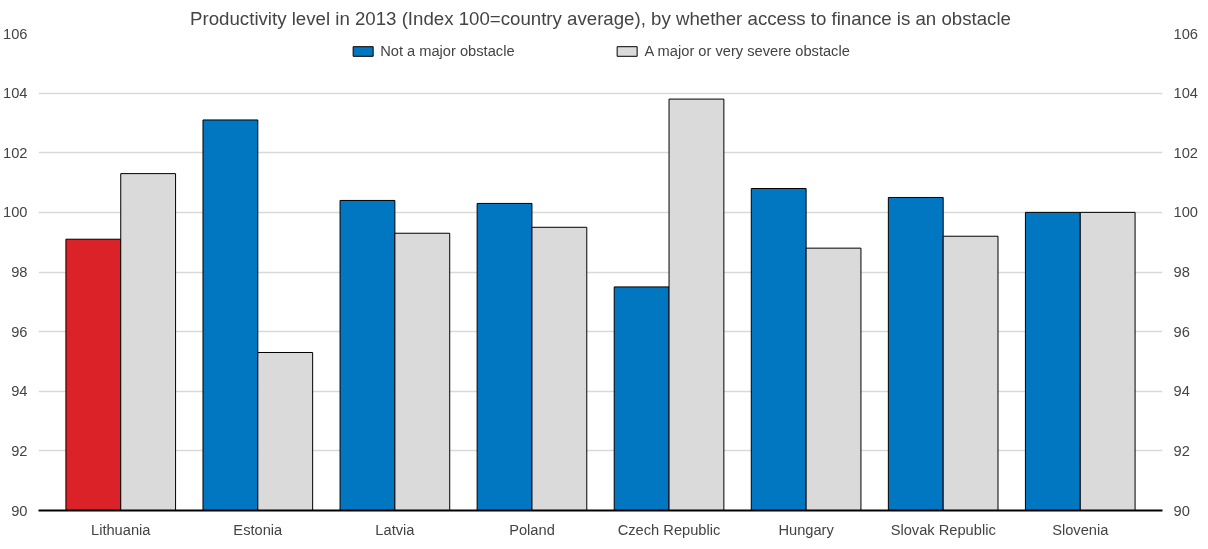 The width and height of the screenshot is (1208, 549). I want to click on legend-label: Not a major obstacle, so click(447, 51).